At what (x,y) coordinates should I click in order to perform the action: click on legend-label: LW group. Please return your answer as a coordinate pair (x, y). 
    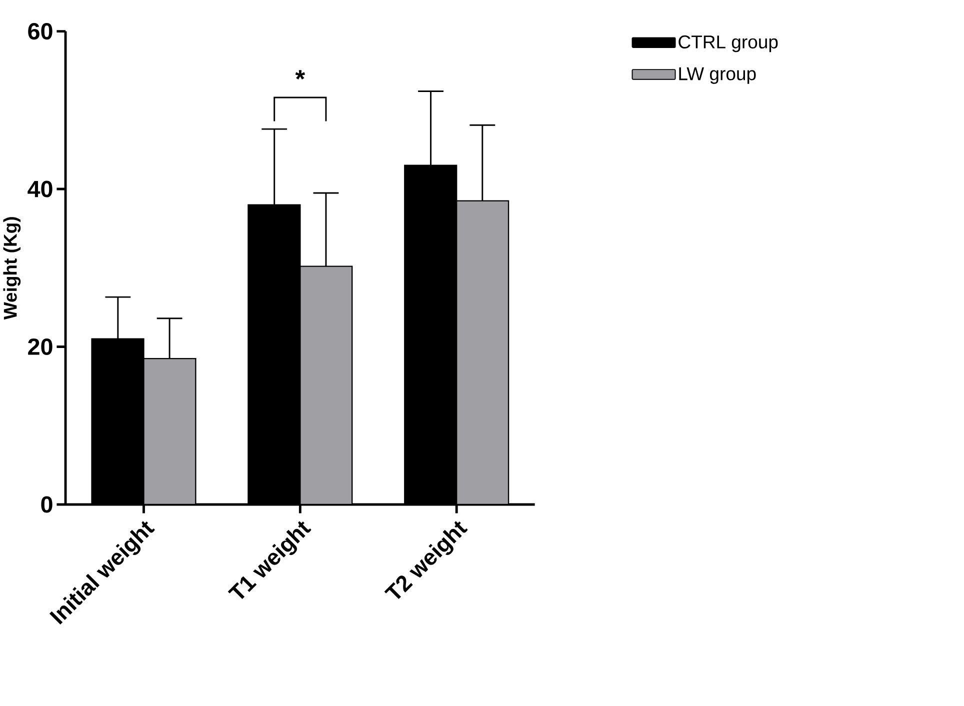
    Looking at the image, I should click on (717, 75).